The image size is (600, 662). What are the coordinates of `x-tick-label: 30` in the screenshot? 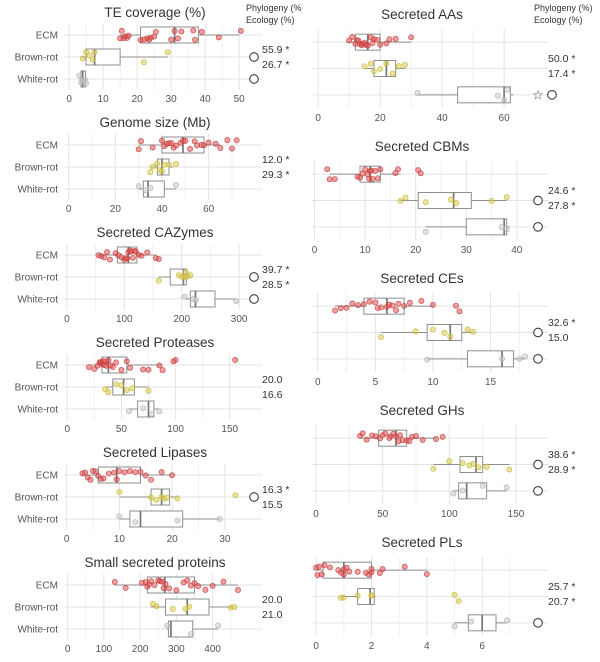 It's located at (225, 539).